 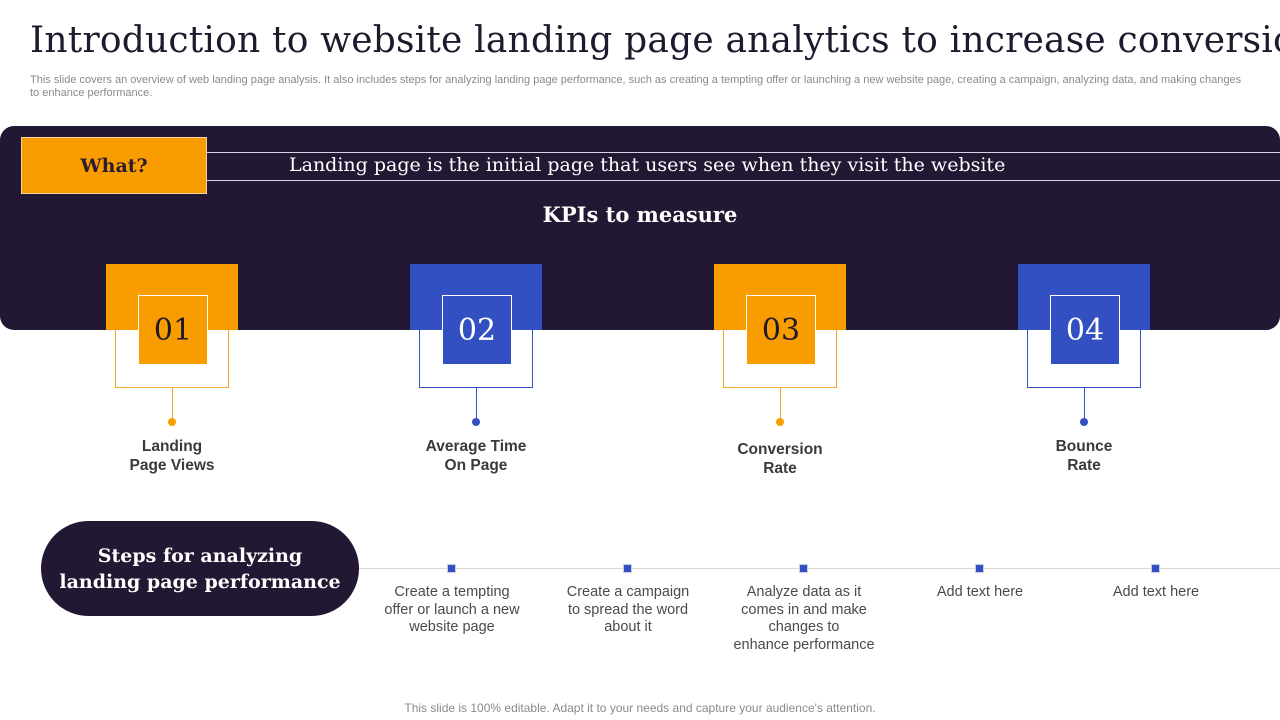 I want to click on kpi-label-line: On Page, so click(x=476, y=465).